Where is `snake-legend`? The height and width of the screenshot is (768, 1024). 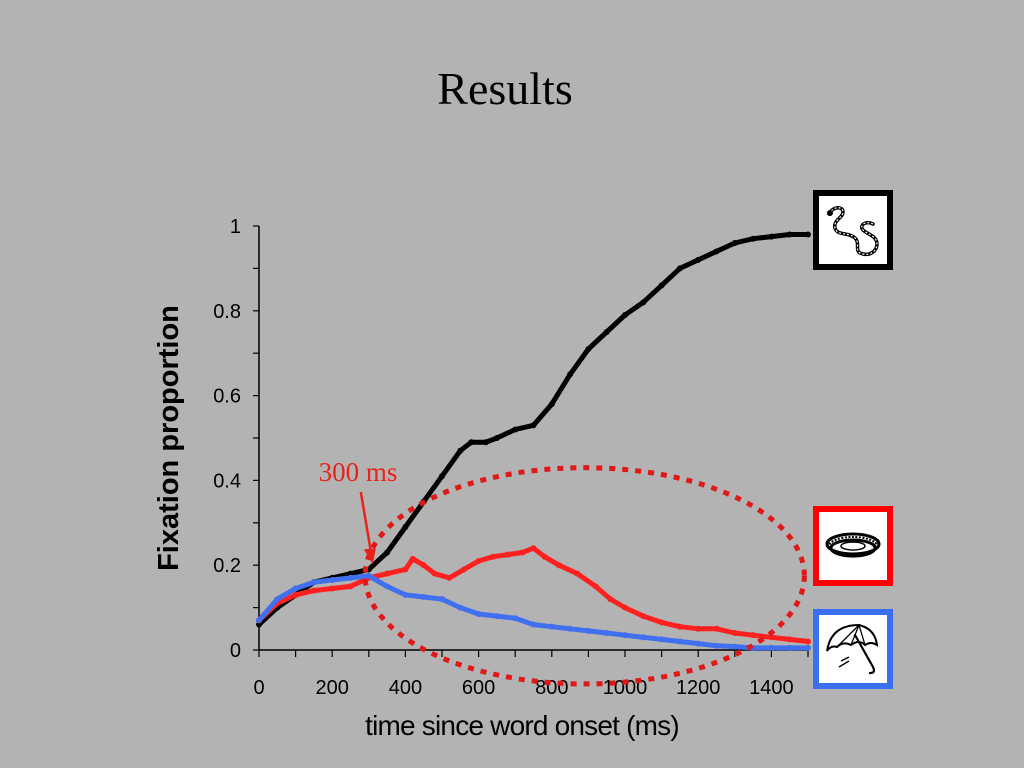
snake-legend is located at coordinates (853, 230).